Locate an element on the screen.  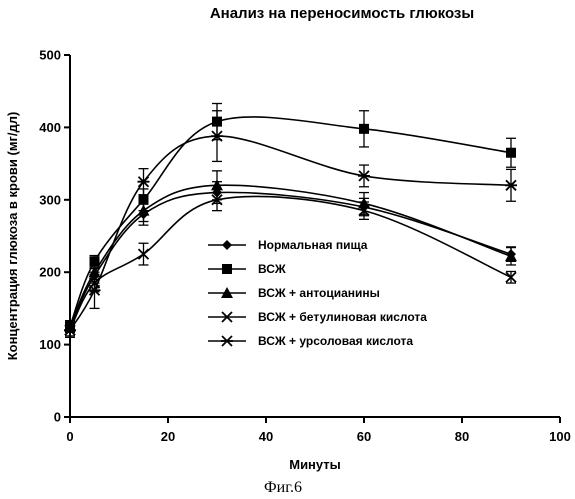
figure-caption: Фиг.6 is located at coordinates (283, 487).